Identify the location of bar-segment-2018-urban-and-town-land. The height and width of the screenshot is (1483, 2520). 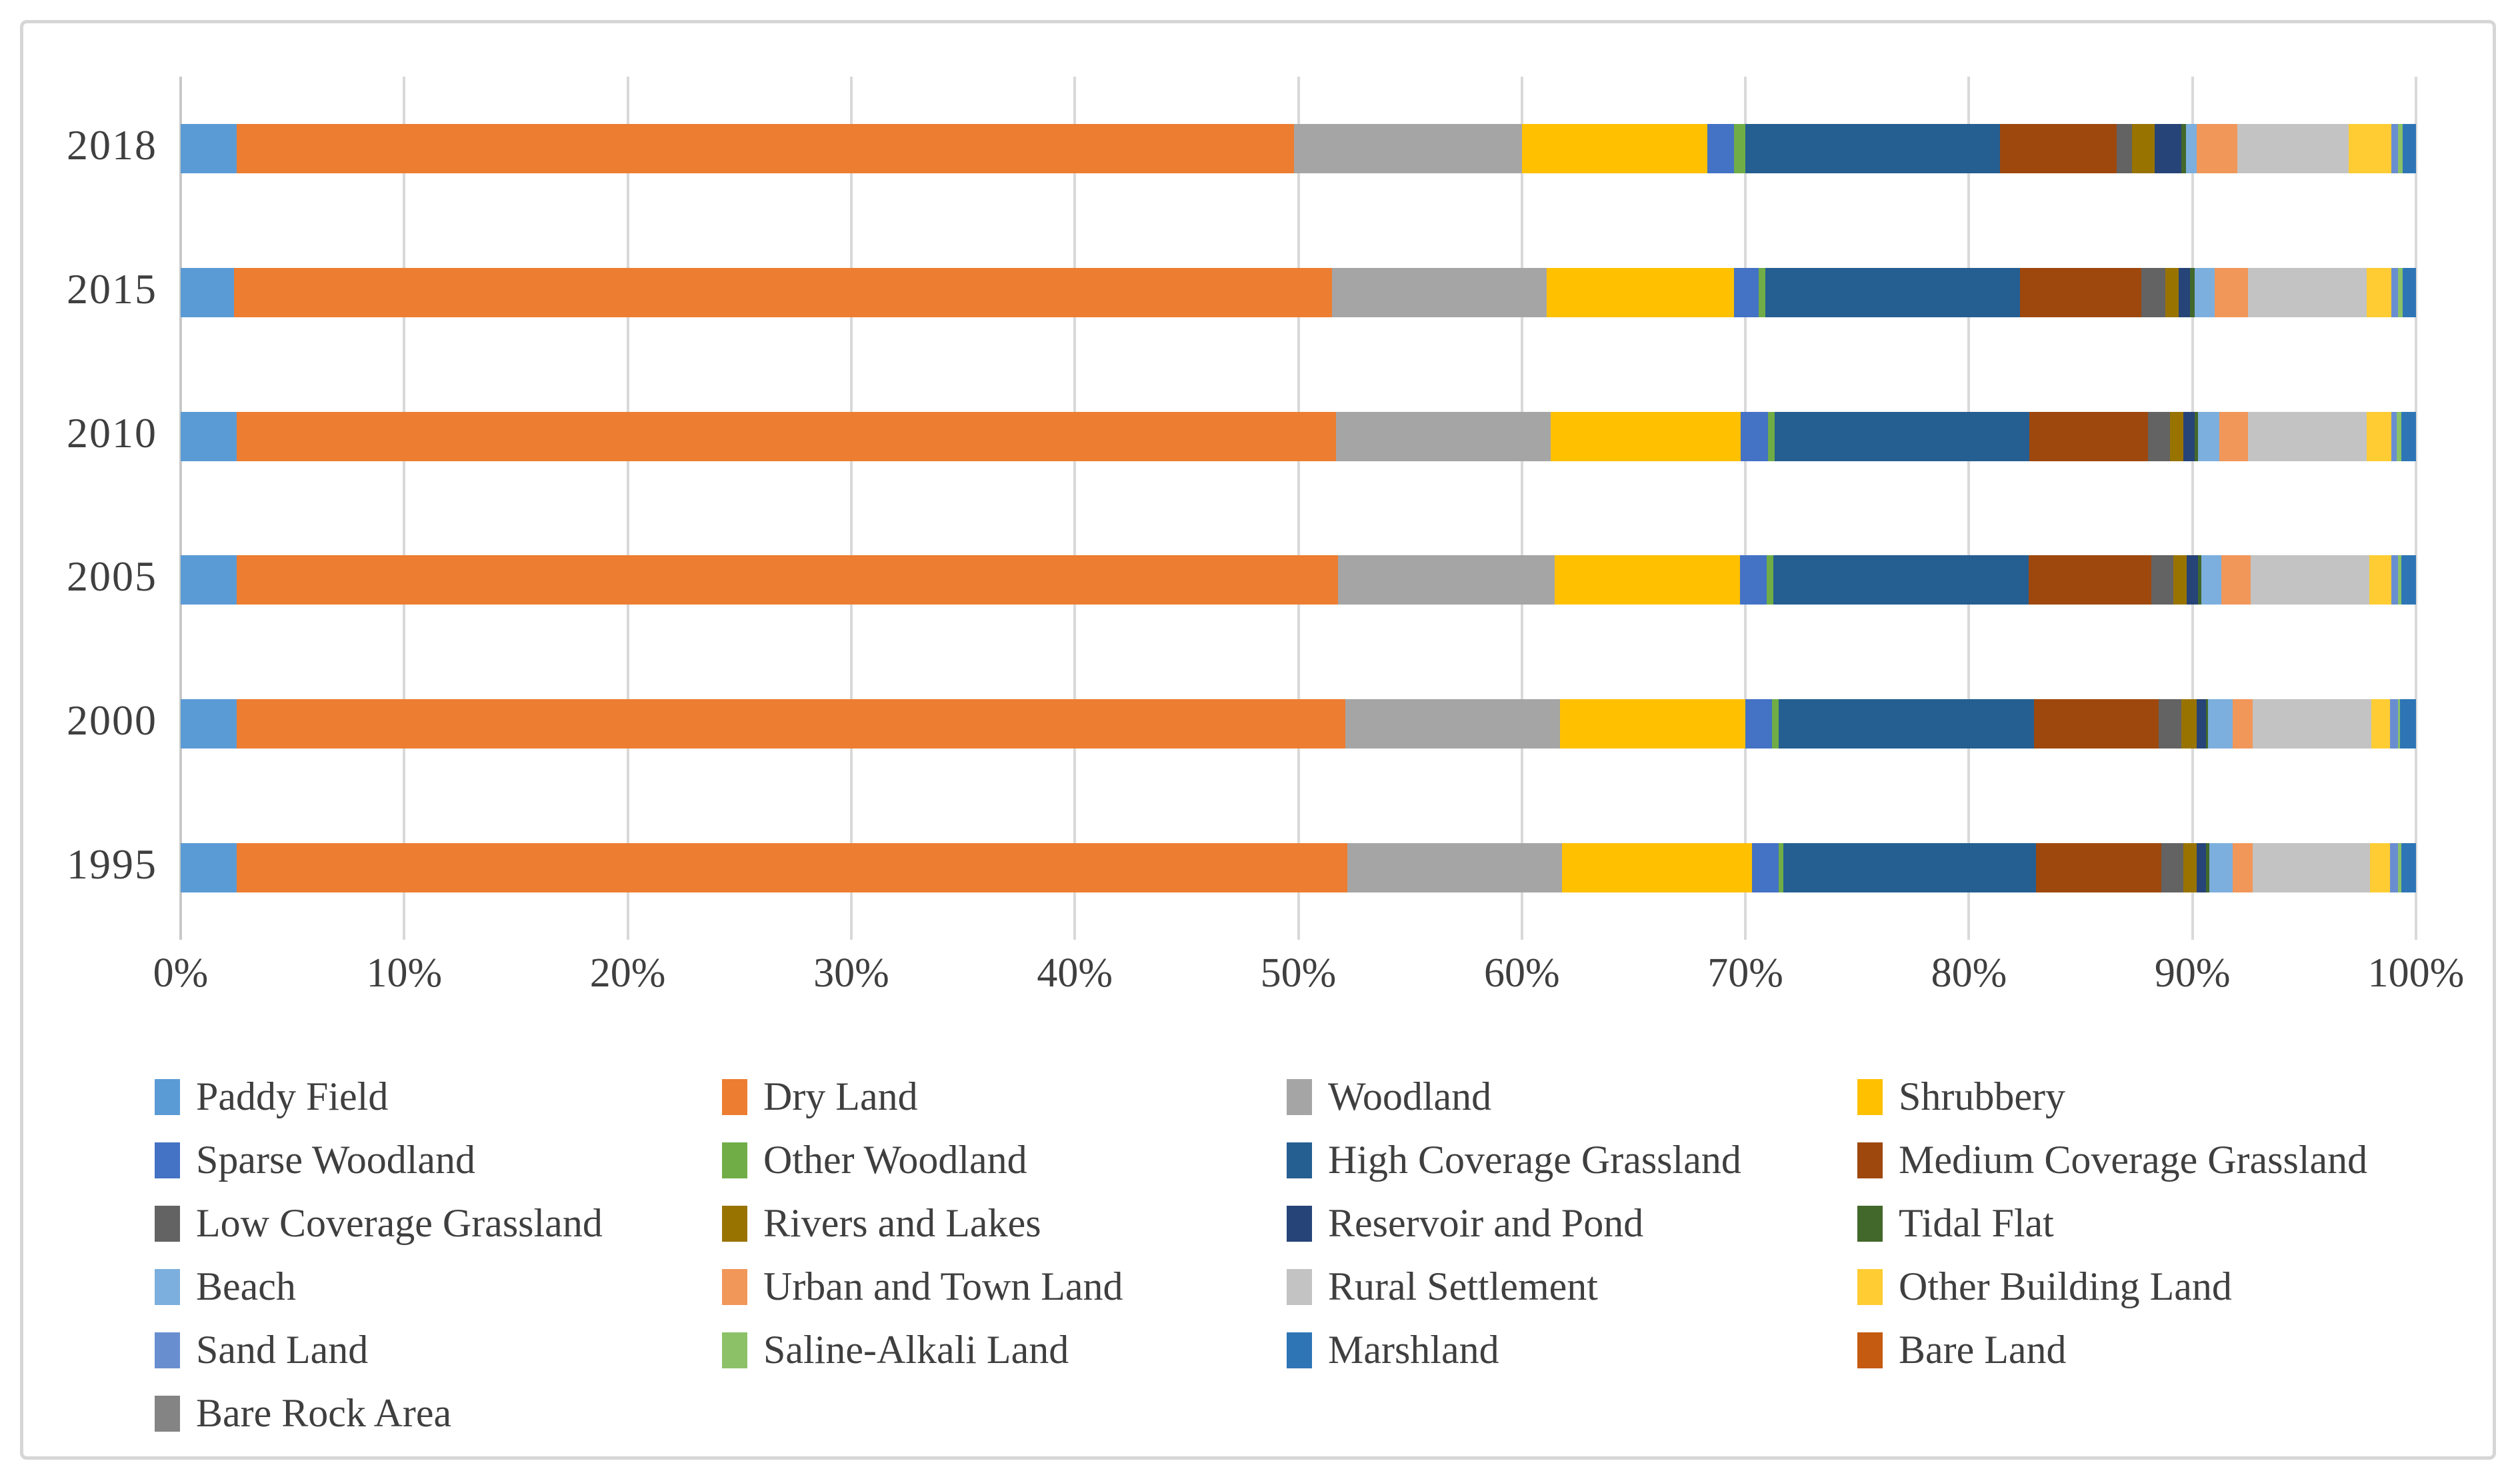
(2217, 148).